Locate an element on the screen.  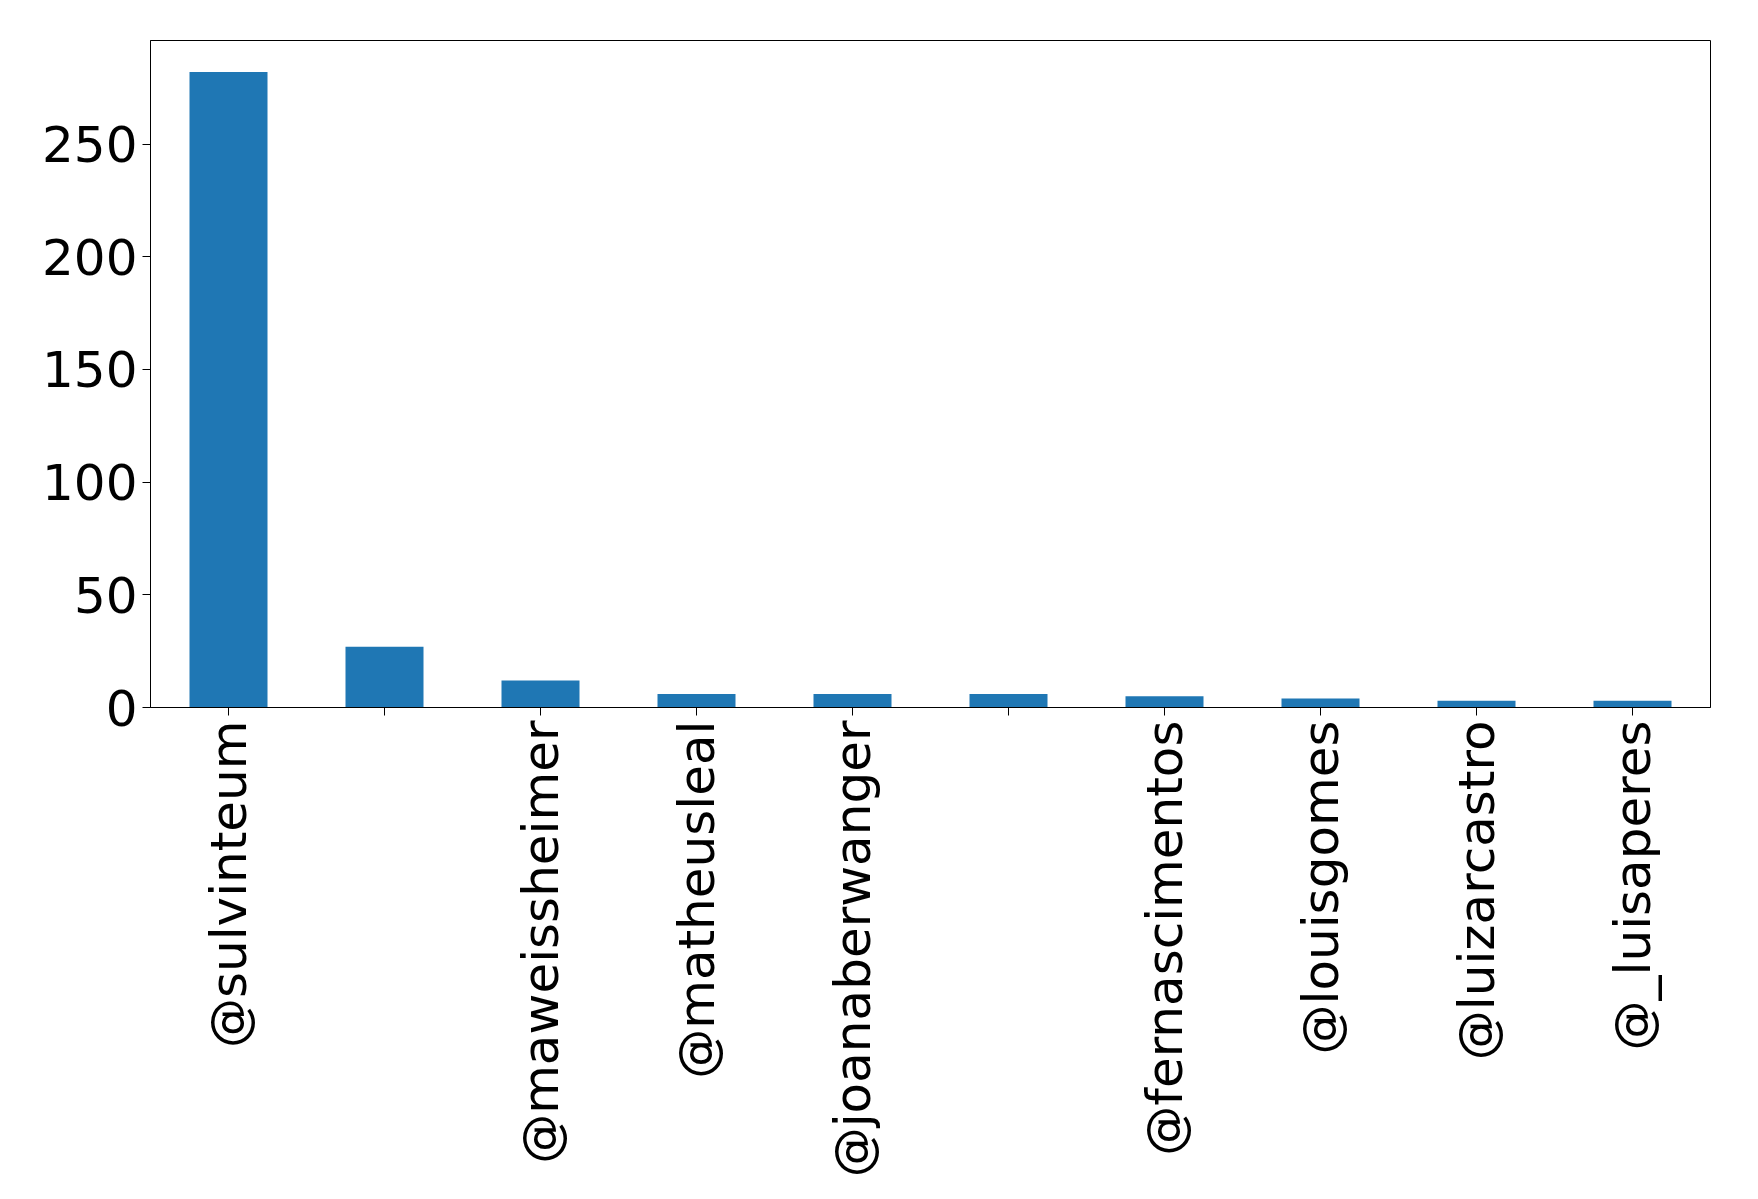
y-tick-label: 100 is located at coordinates (90, 483).